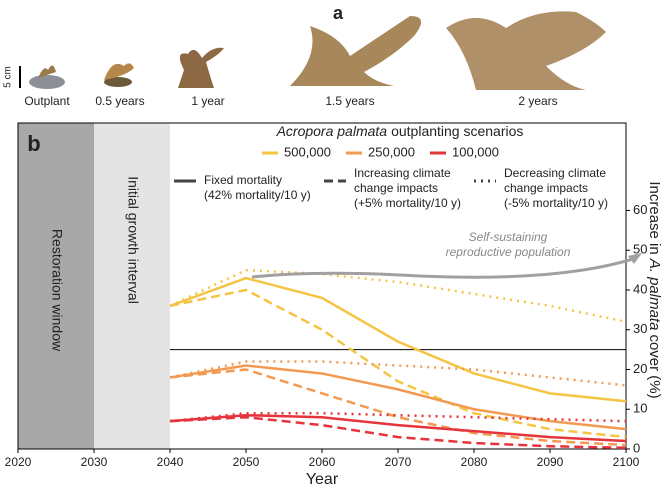  Describe the element at coordinates (457, 131) in the screenshot. I see `legend-title-rest: outplanting scenarios` at that location.